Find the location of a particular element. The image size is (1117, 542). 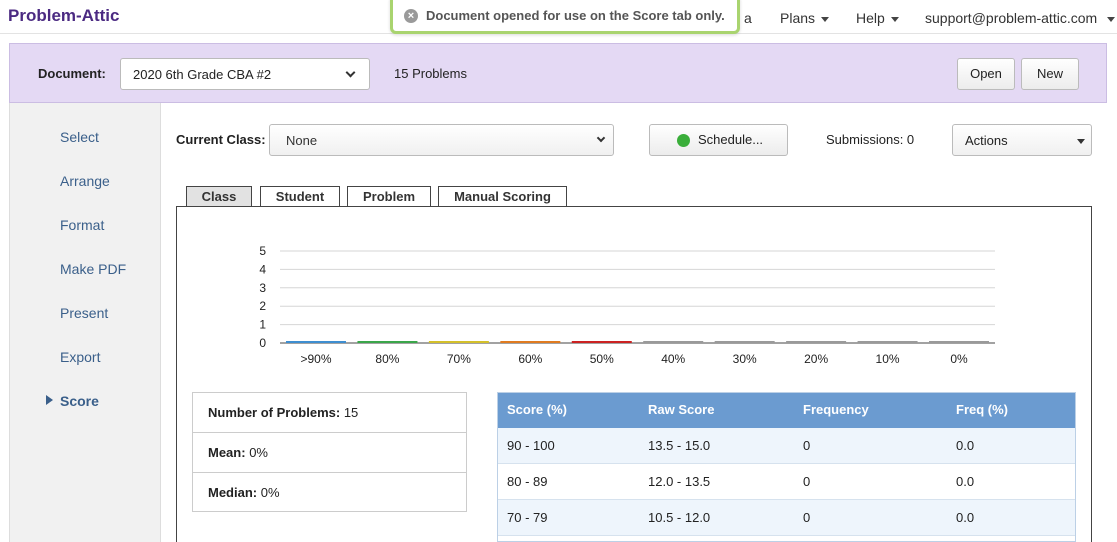

table-cell: 80 - 89 is located at coordinates (527, 481).